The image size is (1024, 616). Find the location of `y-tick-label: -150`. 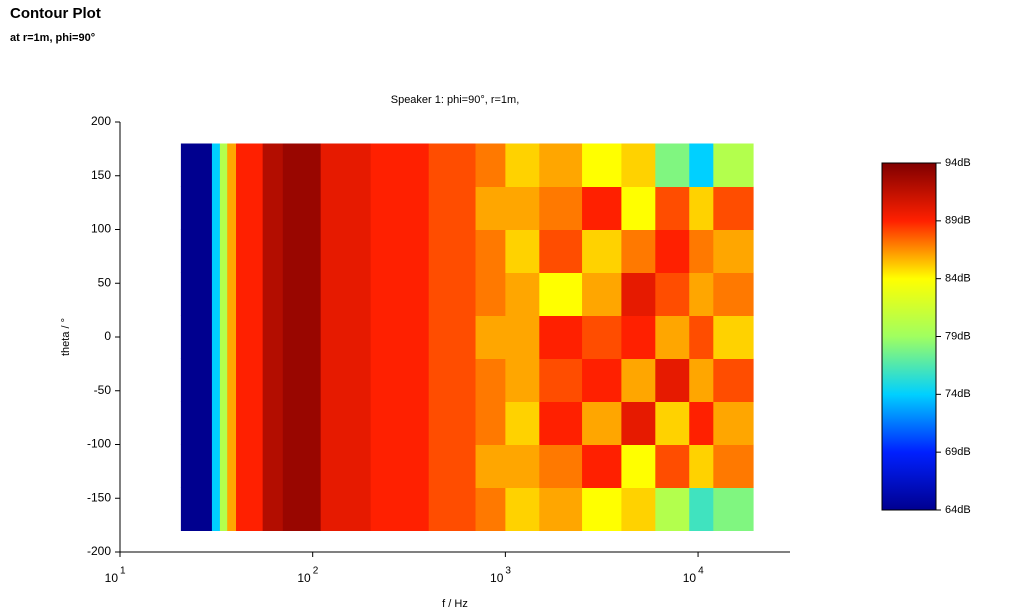

y-tick-label: -150 is located at coordinates (99, 497).